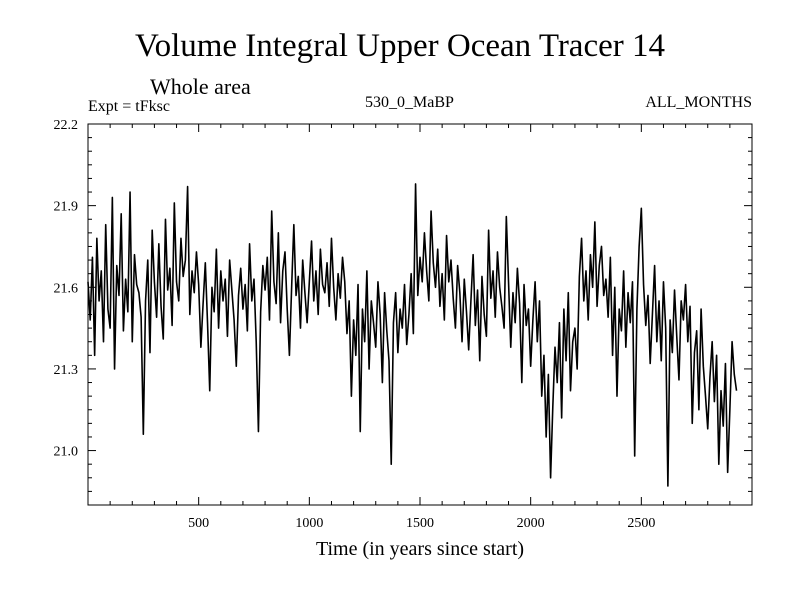 The image size is (800, 600). Describe the element at coordinates (400, 46) in the screenshot. I see `chart-title: Volume Integral Upper Ocean Tracer 14` at that location.